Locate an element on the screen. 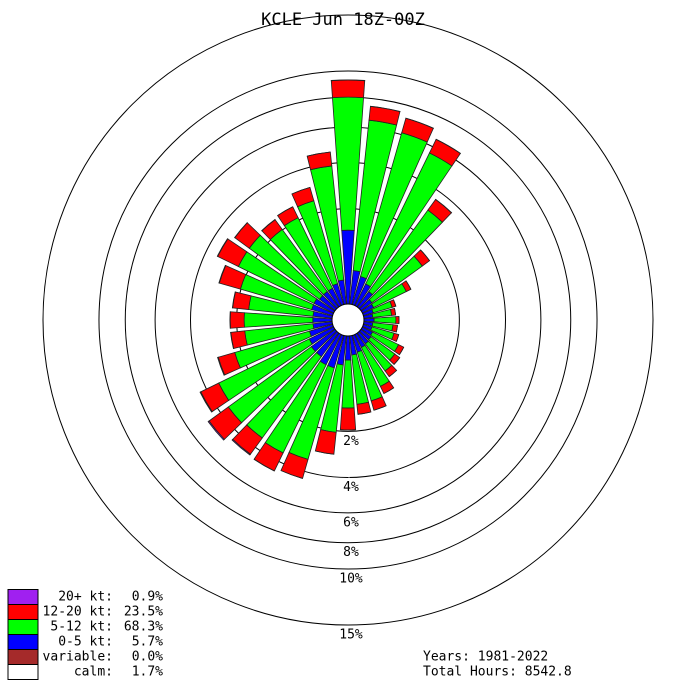 The height and width of the screenshot is (696, 695). footer-hours: Total Hours: 8542.8 is located at coordinates (497, 672).